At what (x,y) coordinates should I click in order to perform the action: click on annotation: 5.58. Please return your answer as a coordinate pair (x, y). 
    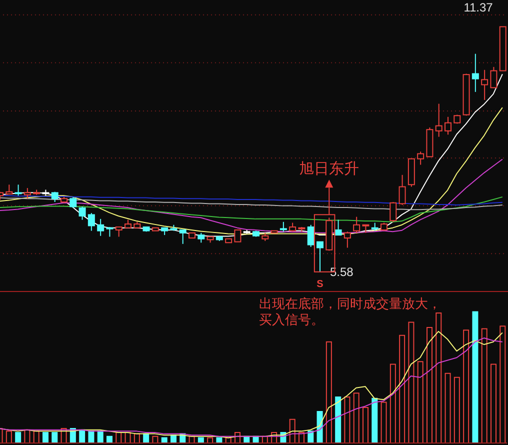
    Looking at the image, I should click on (342, 271).